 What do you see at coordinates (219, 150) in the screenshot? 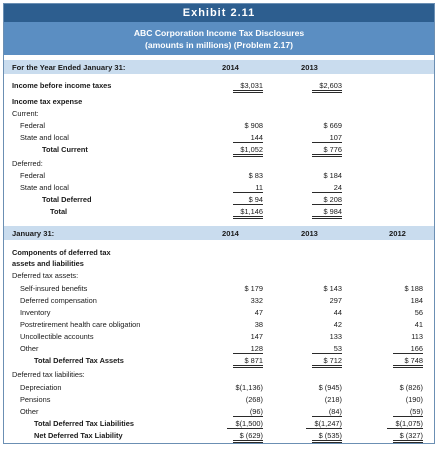
I see `table-row: Total Current $1,052 $ 776` at bounding box center [219, 150].